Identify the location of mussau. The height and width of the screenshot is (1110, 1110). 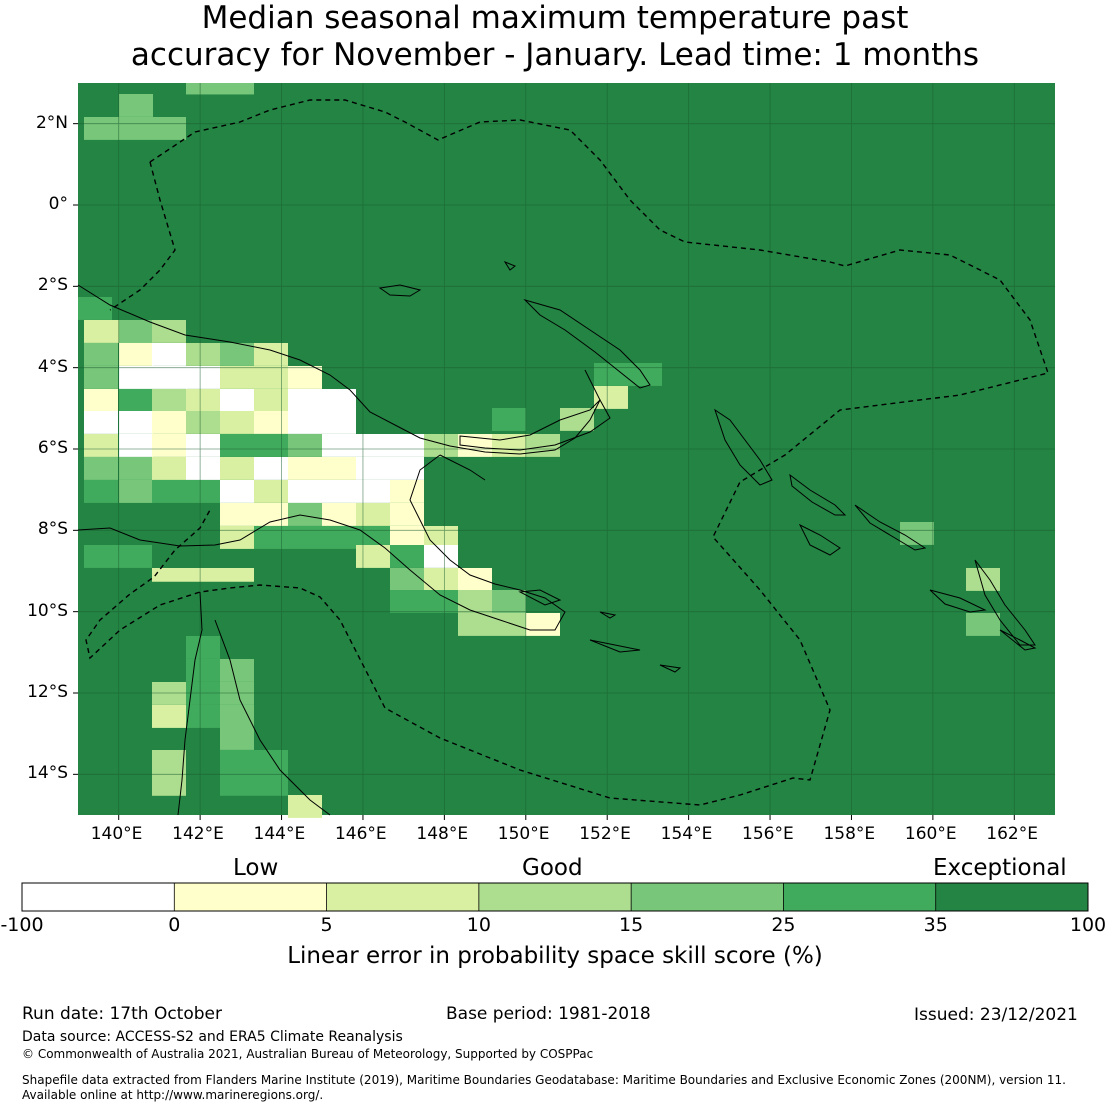
(509, 265).